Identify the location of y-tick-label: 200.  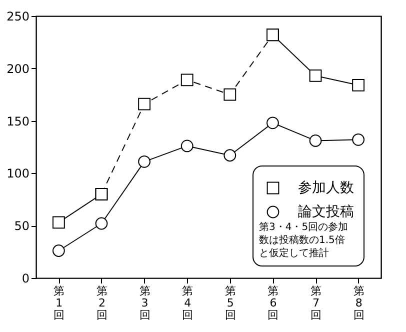
(18, 69).